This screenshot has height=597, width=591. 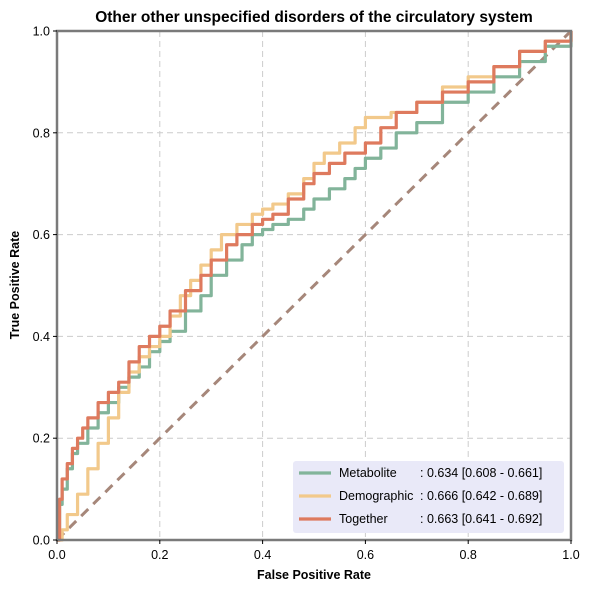 What do you see at coordinates (41, 235) in the screenshot?
I see `y-tick-label: 0.6` at bounding box center [41, 235].